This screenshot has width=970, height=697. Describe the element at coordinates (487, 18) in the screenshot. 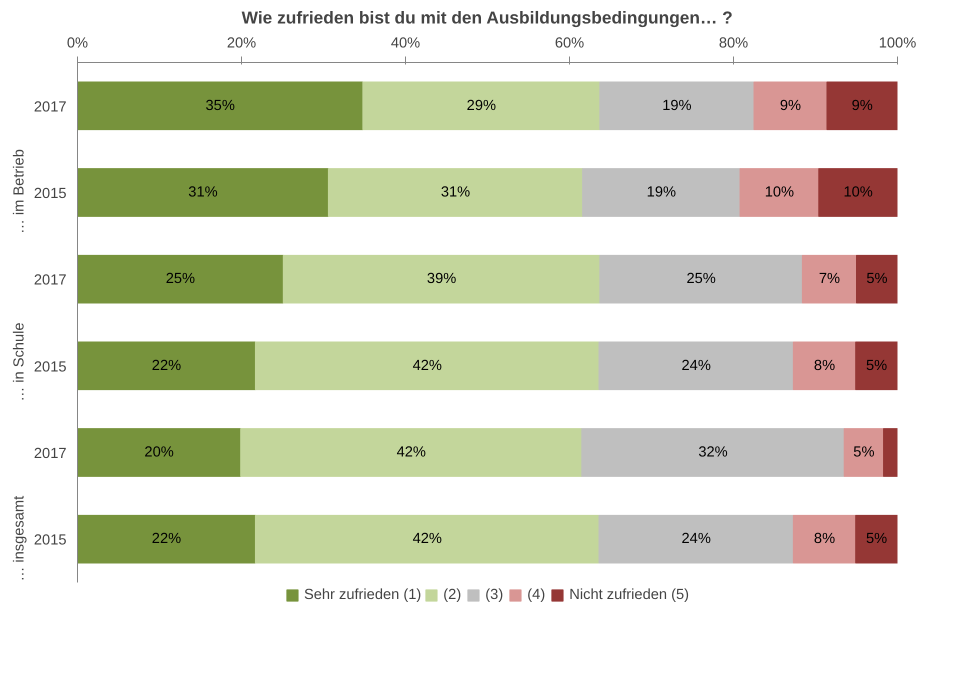

I see `chart-title: Wie zufrieden bist du mit den Ausbildungsbedingungen… ?` at that location.